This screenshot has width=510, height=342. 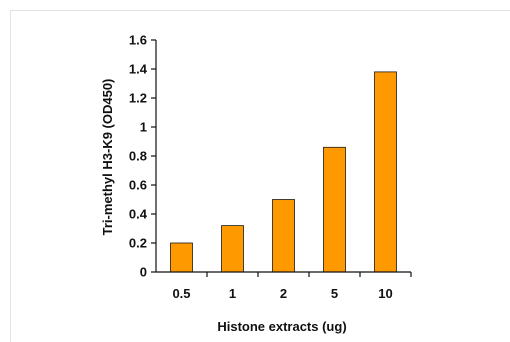 What do you see at coordinates (292, 286) in the screenshot?
I see `x-axis-ticks: 0.5 1 2 5 10` at bounding box center [292, 286].